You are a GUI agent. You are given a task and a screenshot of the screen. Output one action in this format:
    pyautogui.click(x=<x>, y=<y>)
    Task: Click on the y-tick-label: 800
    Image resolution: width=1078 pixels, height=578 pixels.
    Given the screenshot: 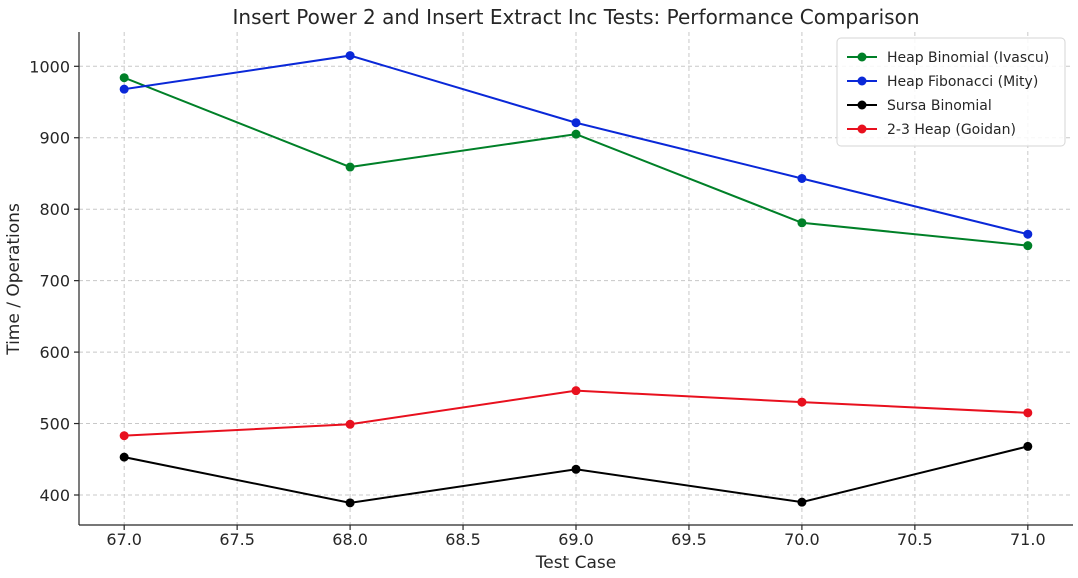 What is the action you would take?
    pyautogui.click(x=54, y=209)
    